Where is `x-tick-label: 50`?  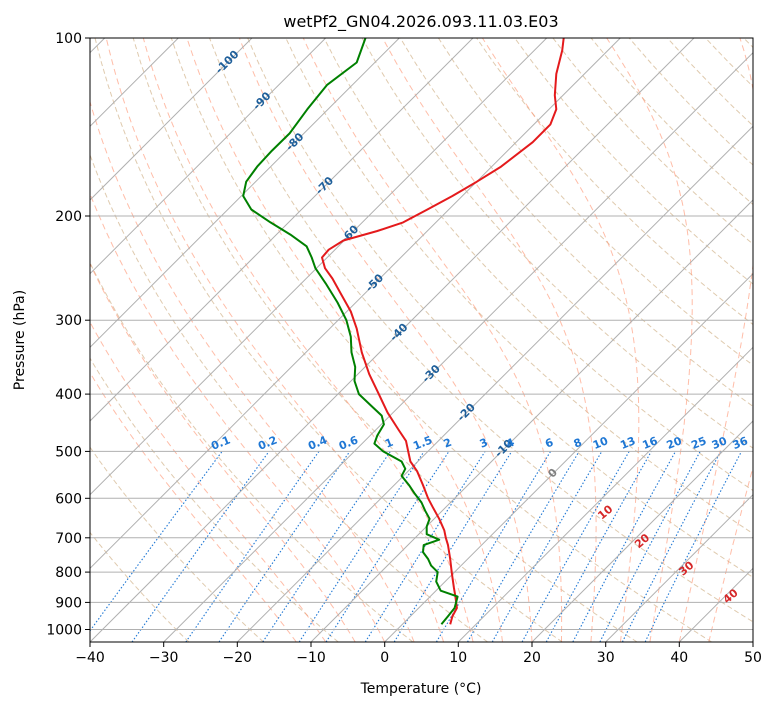 x-tick-label: 50 is located at coordinates (753, 658).